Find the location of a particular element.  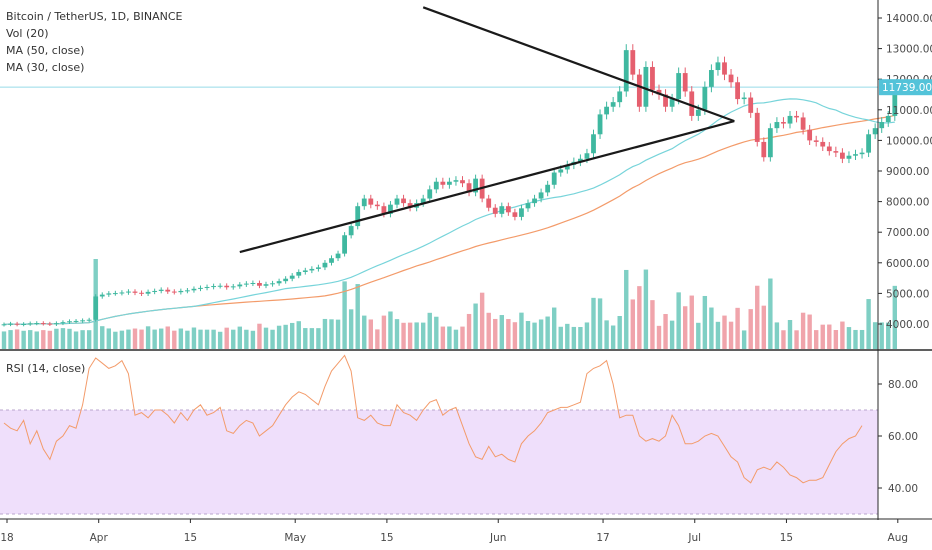

time-axis-tick: Jul is located at coordinates (694, 538).